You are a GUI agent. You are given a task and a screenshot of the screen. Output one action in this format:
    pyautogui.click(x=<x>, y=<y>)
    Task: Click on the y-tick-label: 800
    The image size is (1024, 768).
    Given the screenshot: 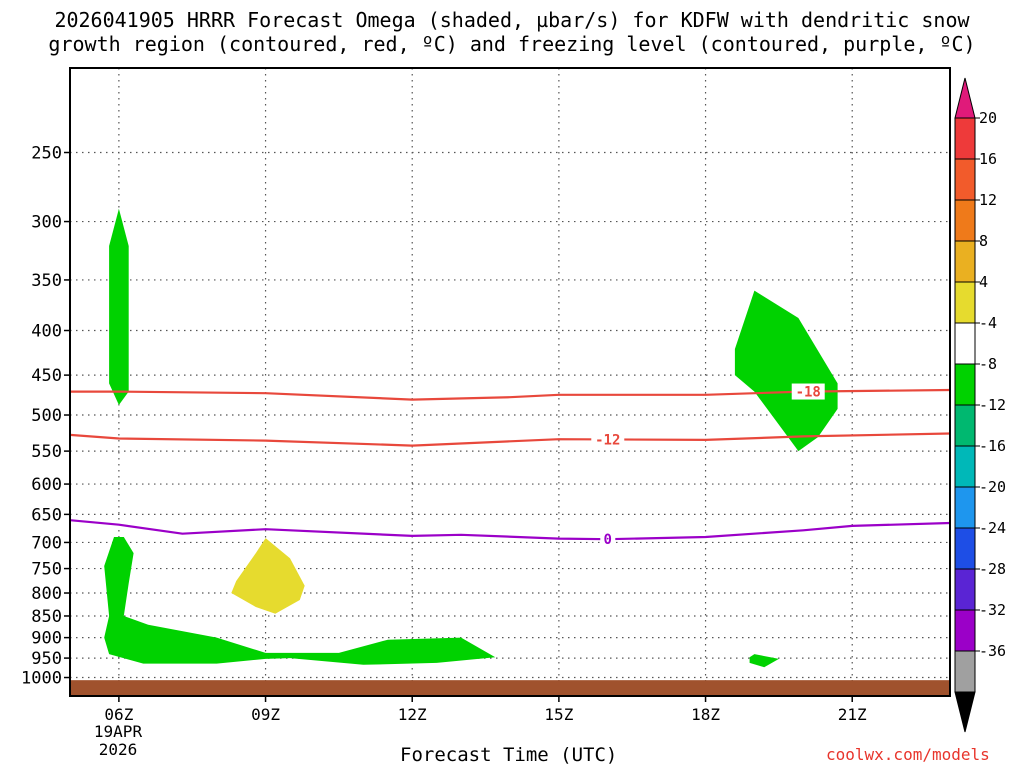 What is the action you would take?
    pyautogui.click(x=46, y=594)
    